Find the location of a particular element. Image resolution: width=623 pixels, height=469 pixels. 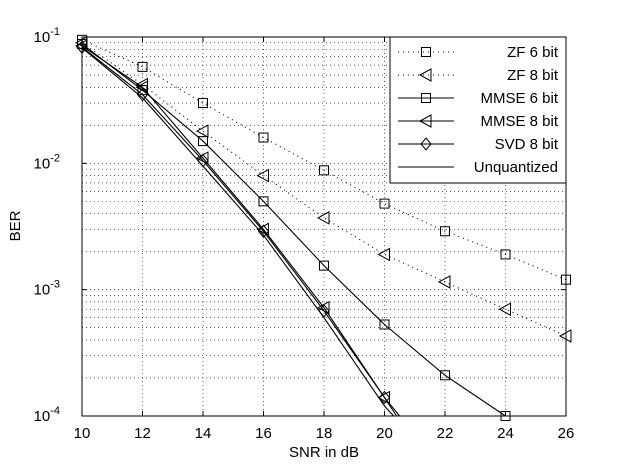

y-tick-exponent: -1 is located at coordinates (55, 32).